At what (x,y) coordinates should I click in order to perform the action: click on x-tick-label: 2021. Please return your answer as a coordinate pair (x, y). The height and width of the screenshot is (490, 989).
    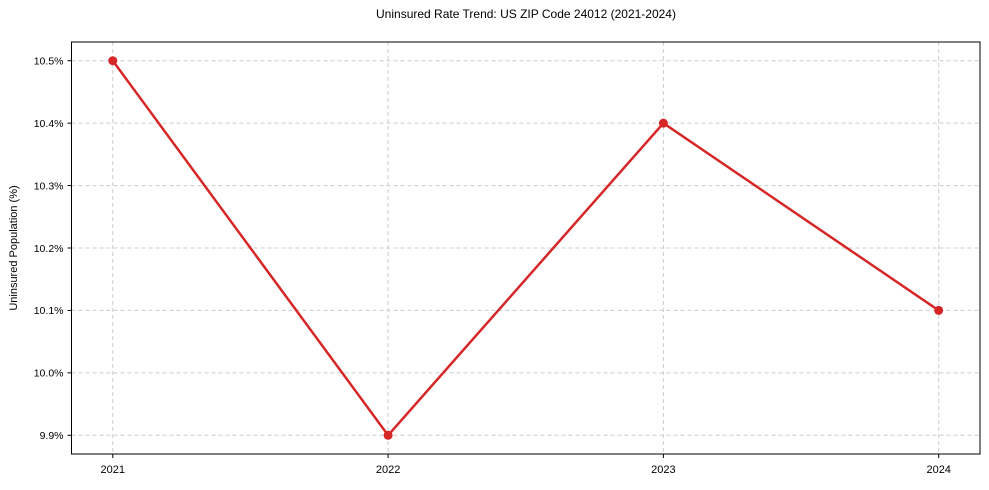
    Looking at the image, I should click on (113, 470).